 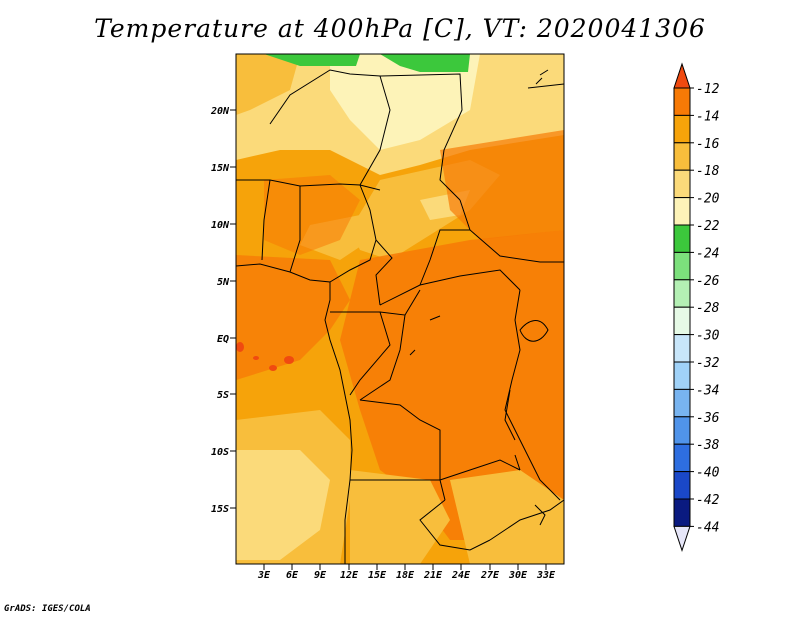 I want to click on colorbar-bottom-arrow, so click(x=682, y=538).